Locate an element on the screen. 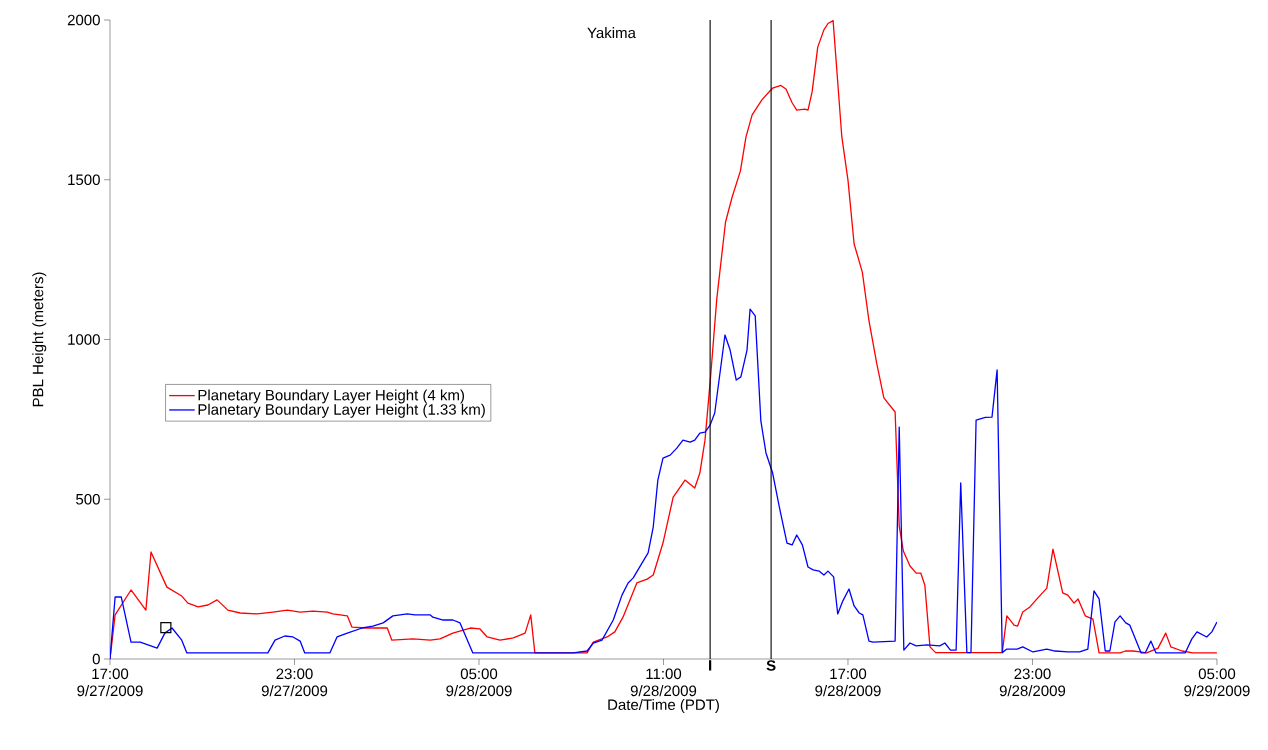 This screenshot has height=750, width=1268. y-tick-label: 500 is located at coordinates (88, 499).